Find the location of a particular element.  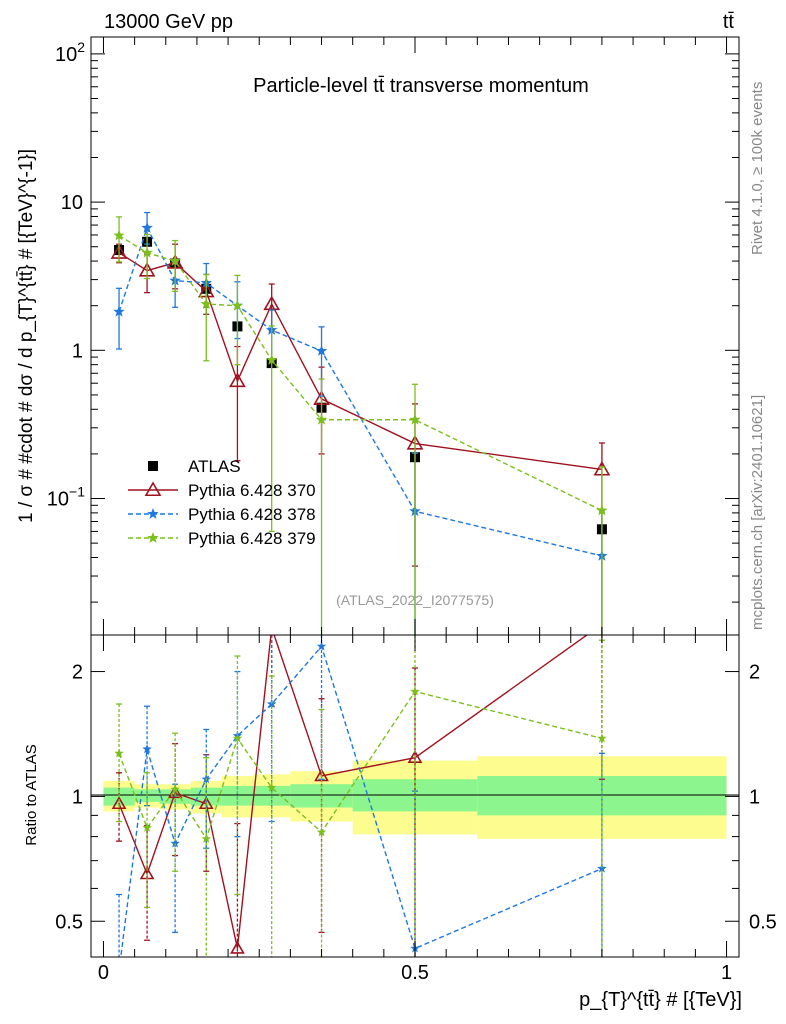

rivet-label: Rivet 4.1.0, ≥ 100k events is located at coordinates (757, 168).